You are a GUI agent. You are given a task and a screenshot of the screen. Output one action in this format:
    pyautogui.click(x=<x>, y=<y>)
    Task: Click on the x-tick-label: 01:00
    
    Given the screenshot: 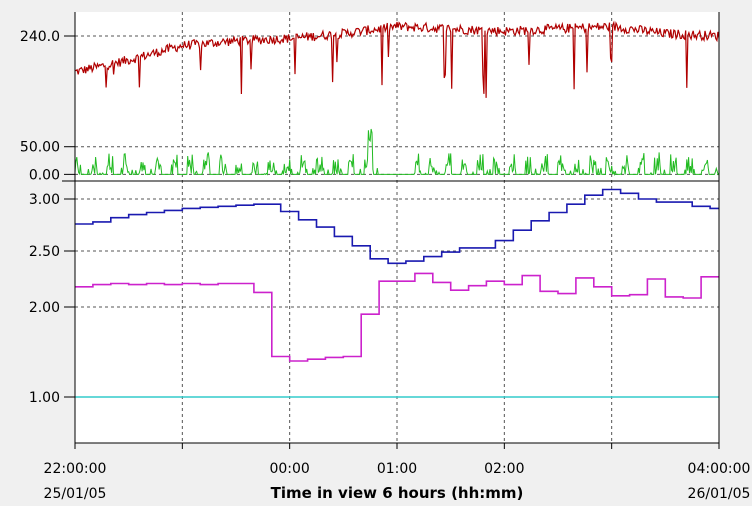 What is the action you would take?
    pyautogui.click(x=397, y=469)
    